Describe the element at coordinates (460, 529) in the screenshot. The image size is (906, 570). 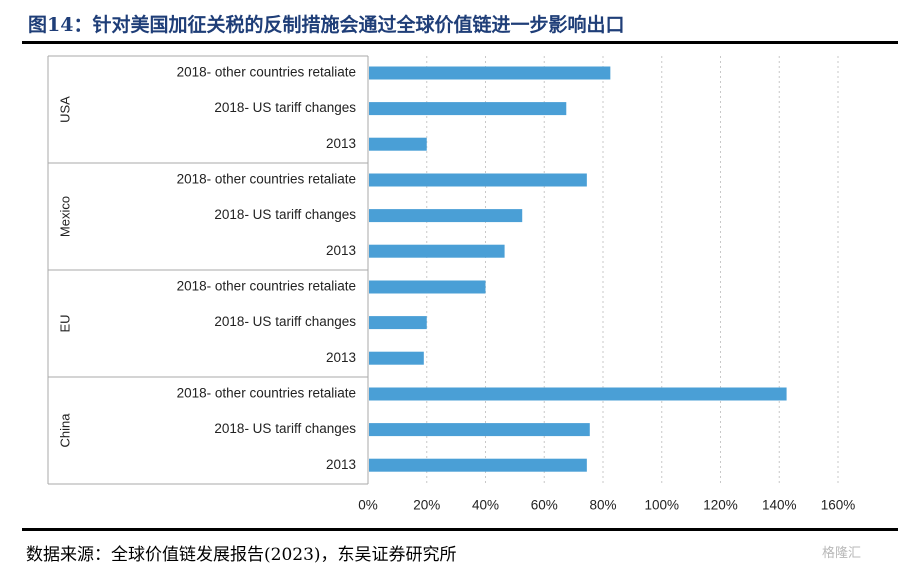
I see `bottom-rule` at that location.